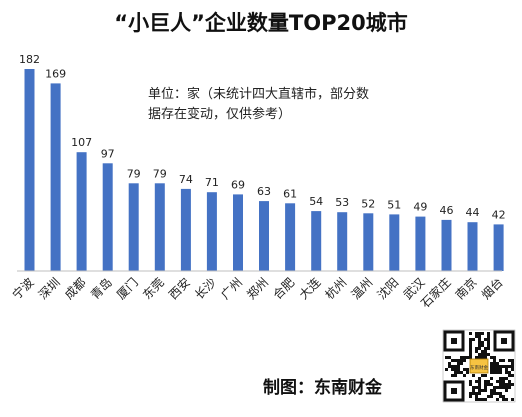 Image resolution: width=522 pixels, height=417 pixels. Describe the element at coordinates (219, 114) in the screenshot. I see `annotation-line-2: 据存在变动，仅供参考）` at that location.